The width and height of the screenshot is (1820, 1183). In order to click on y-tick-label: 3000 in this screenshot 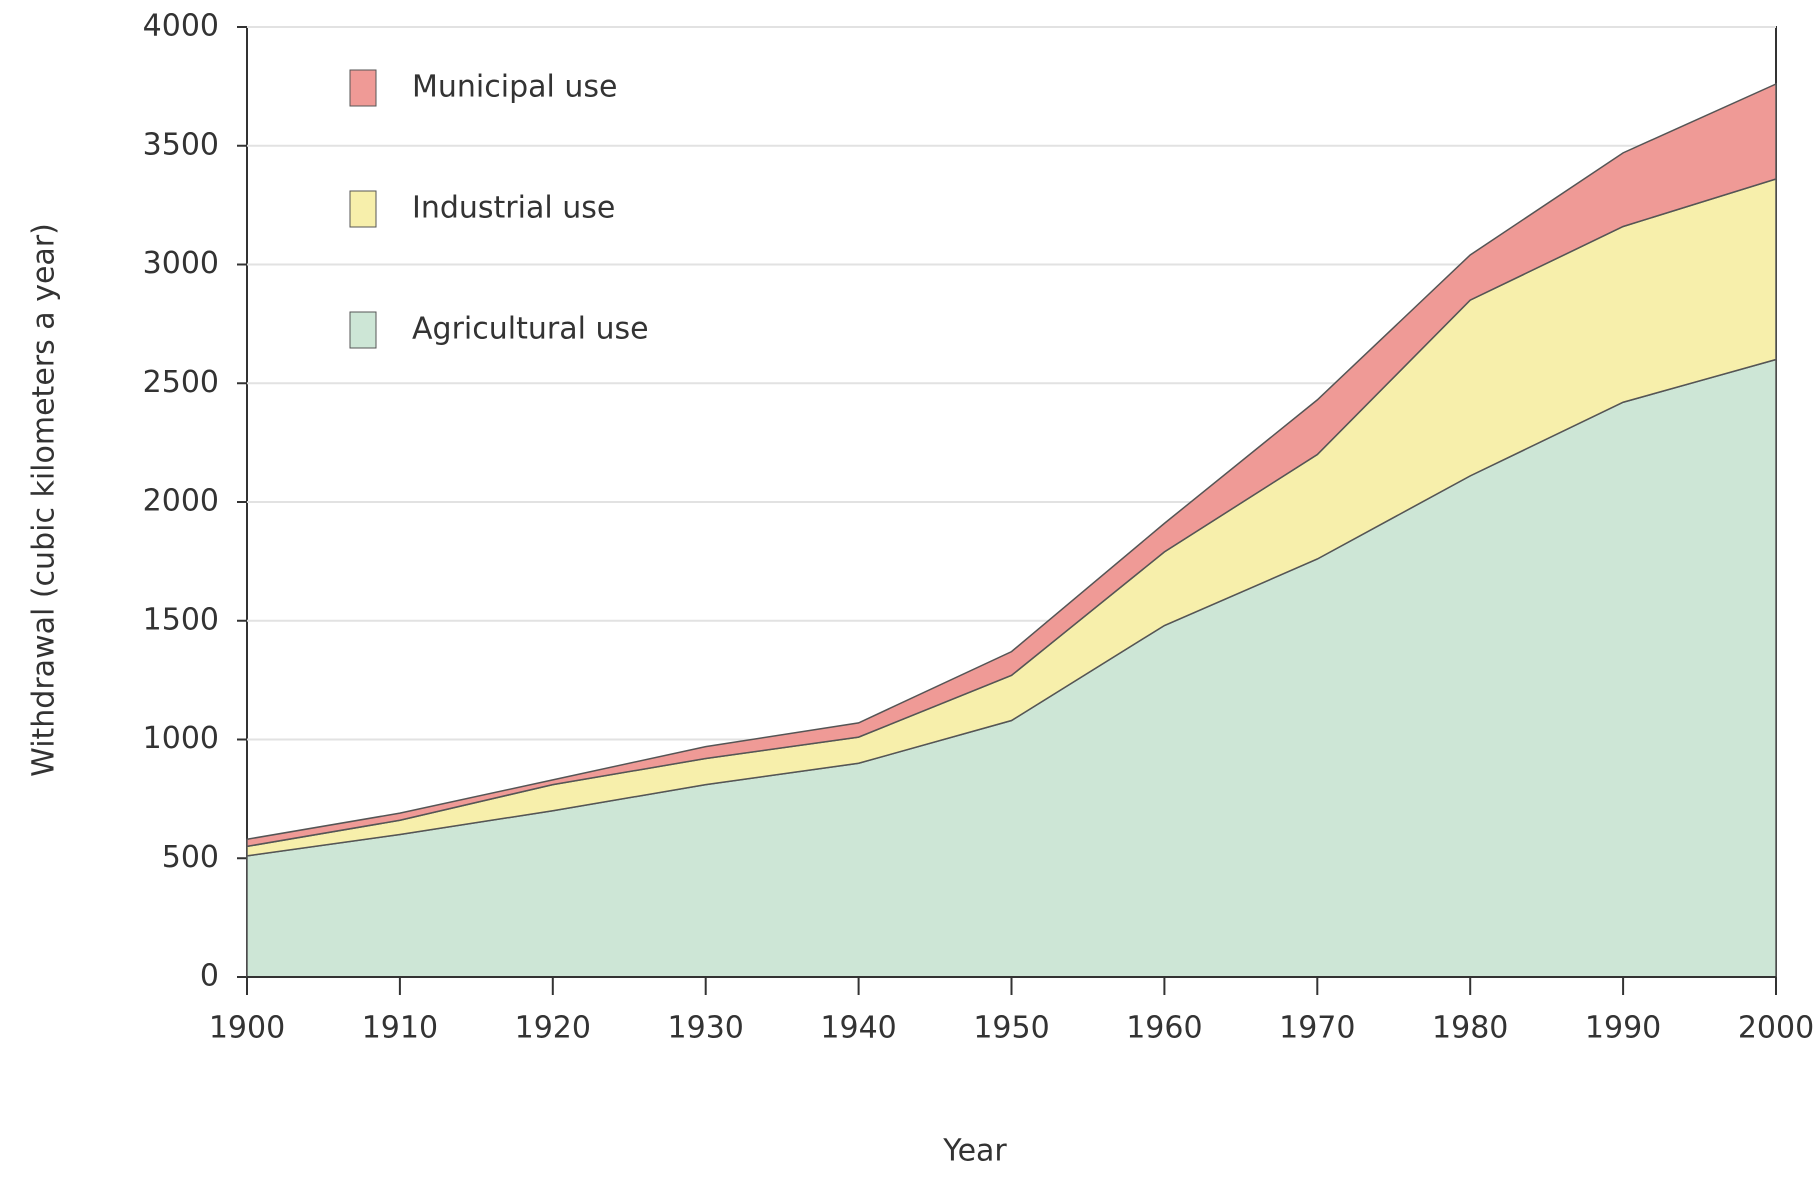, I will do `click(181, 263)`.